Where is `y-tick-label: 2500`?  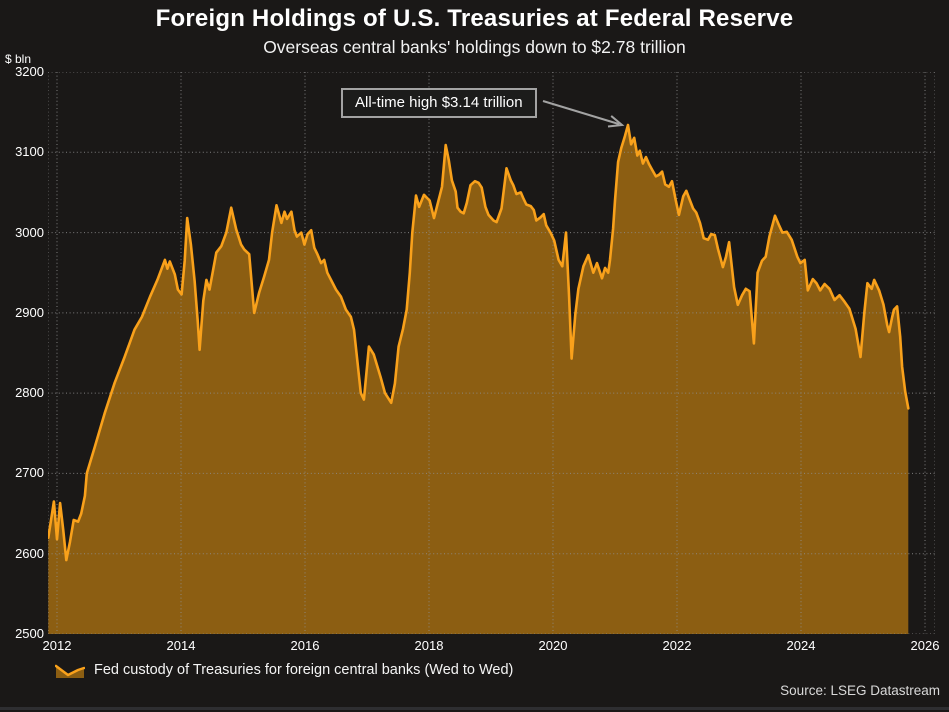
y-tick-label: 2500 is located at coordinates (29, 633).